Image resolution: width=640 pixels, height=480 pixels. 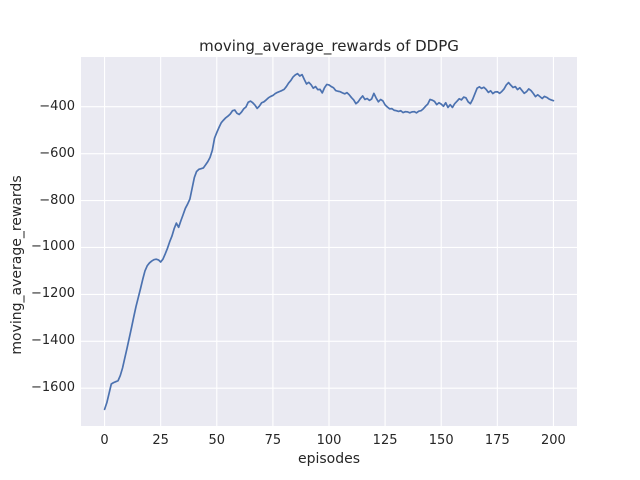 What do you see at coordinates (160, 440) in the screenshot?
I see `x-tick-label: 25` at bounding box center [160, 440].